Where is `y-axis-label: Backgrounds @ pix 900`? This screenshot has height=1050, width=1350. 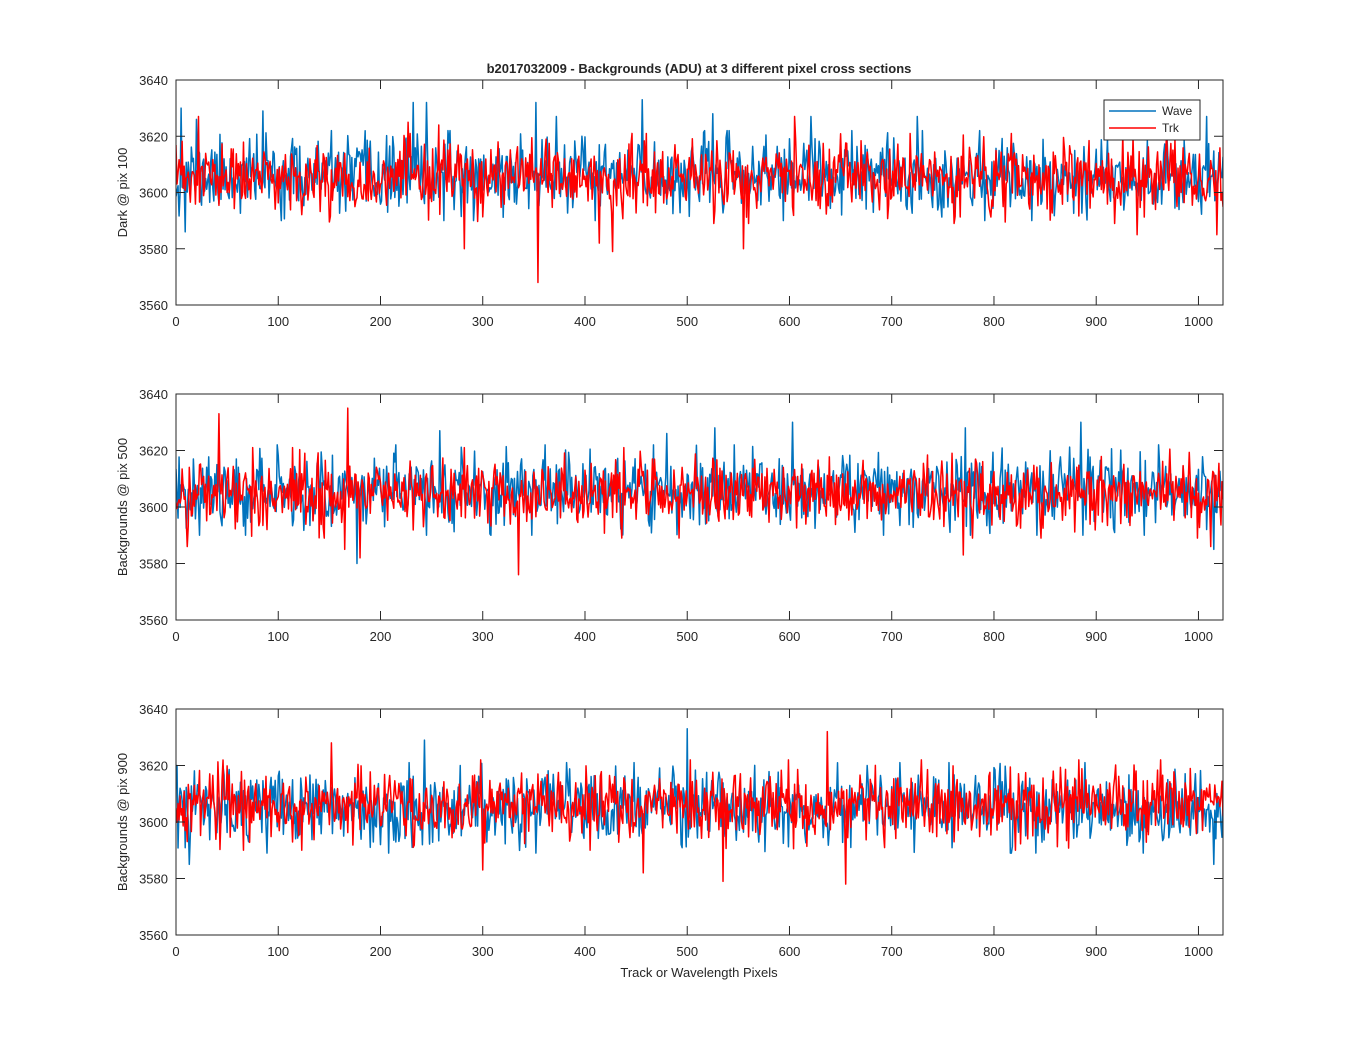
y-axis-label: Backgrounds @ pix 900 is located at coordinates (122, 822).